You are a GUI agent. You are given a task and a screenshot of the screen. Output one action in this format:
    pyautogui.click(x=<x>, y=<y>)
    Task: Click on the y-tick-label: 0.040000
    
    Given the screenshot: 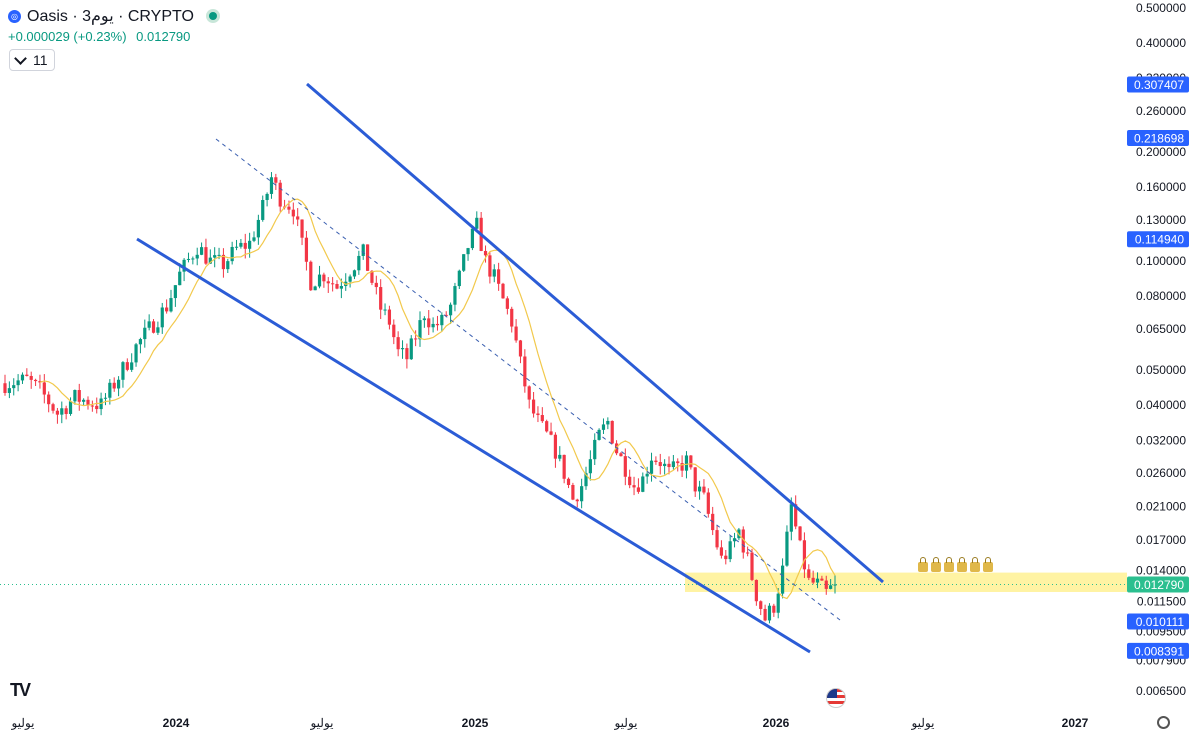 What is the action you would take?
    pyautogui.click(x=1161, y=405)
    